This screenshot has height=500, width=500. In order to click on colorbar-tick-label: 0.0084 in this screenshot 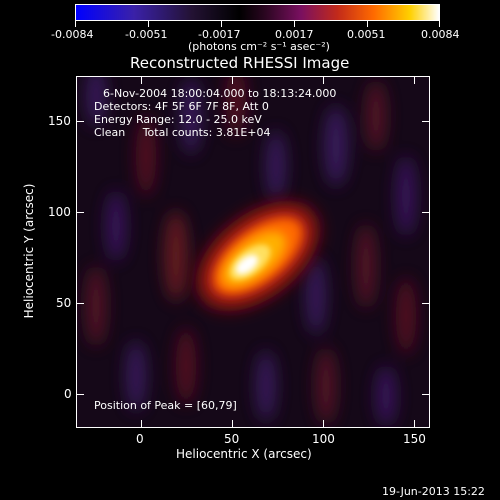, I will do `click(440, 34)`.